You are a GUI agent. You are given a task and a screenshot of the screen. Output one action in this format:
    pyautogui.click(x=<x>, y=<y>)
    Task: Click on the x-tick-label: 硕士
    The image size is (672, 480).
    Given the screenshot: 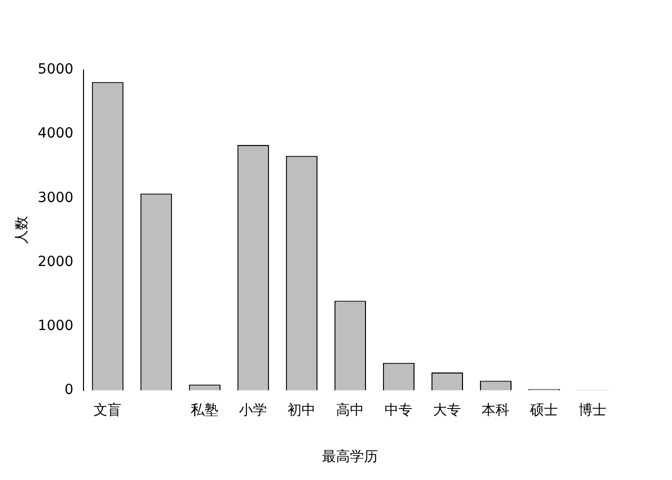 What is the action you would take?
    pyautogui.click(x=543, y=410)
    